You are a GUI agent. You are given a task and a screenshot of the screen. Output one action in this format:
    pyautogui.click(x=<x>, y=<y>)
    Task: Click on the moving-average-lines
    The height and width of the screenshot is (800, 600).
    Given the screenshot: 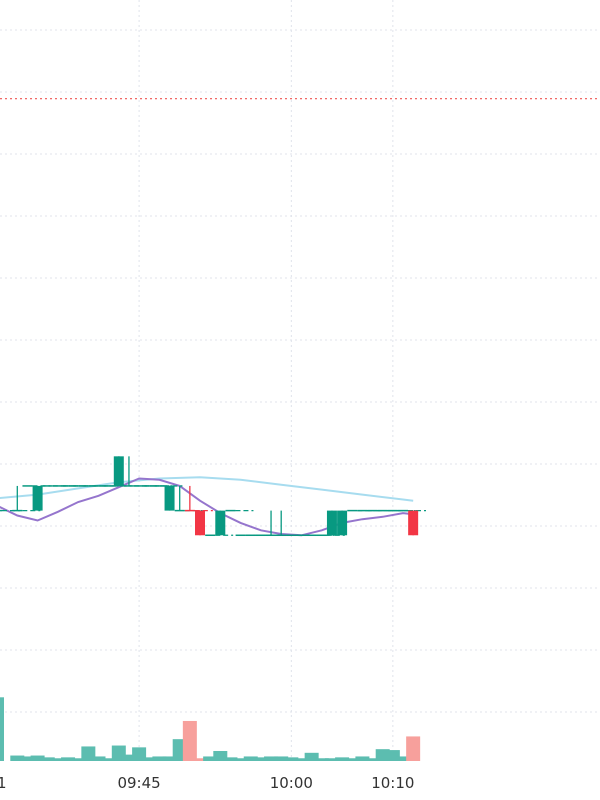 What is the action you would take?
    pyautogui.click(x=207, y=506)
    